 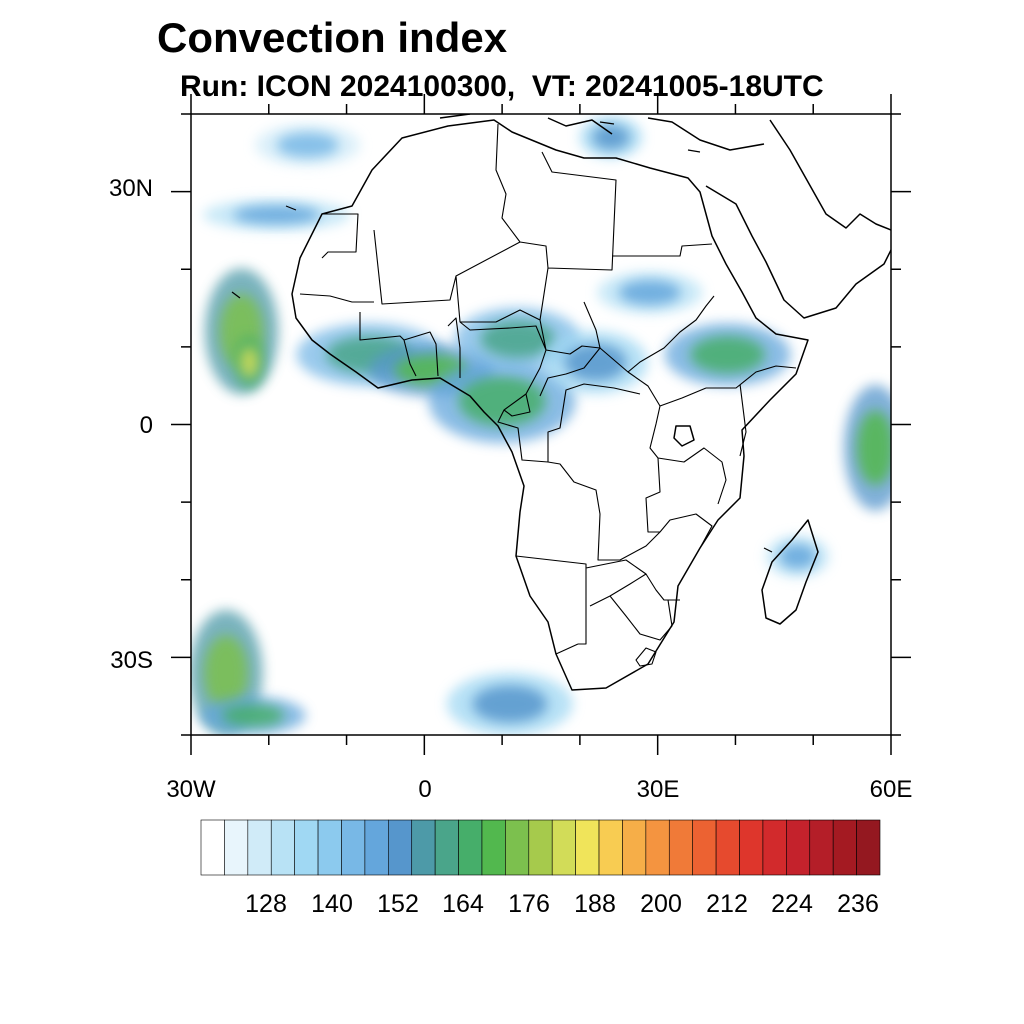 What do you see at coordinates (332, 37) in the screenshot?
I see `chart-title: Convection index` at bounding box center [332, 37].